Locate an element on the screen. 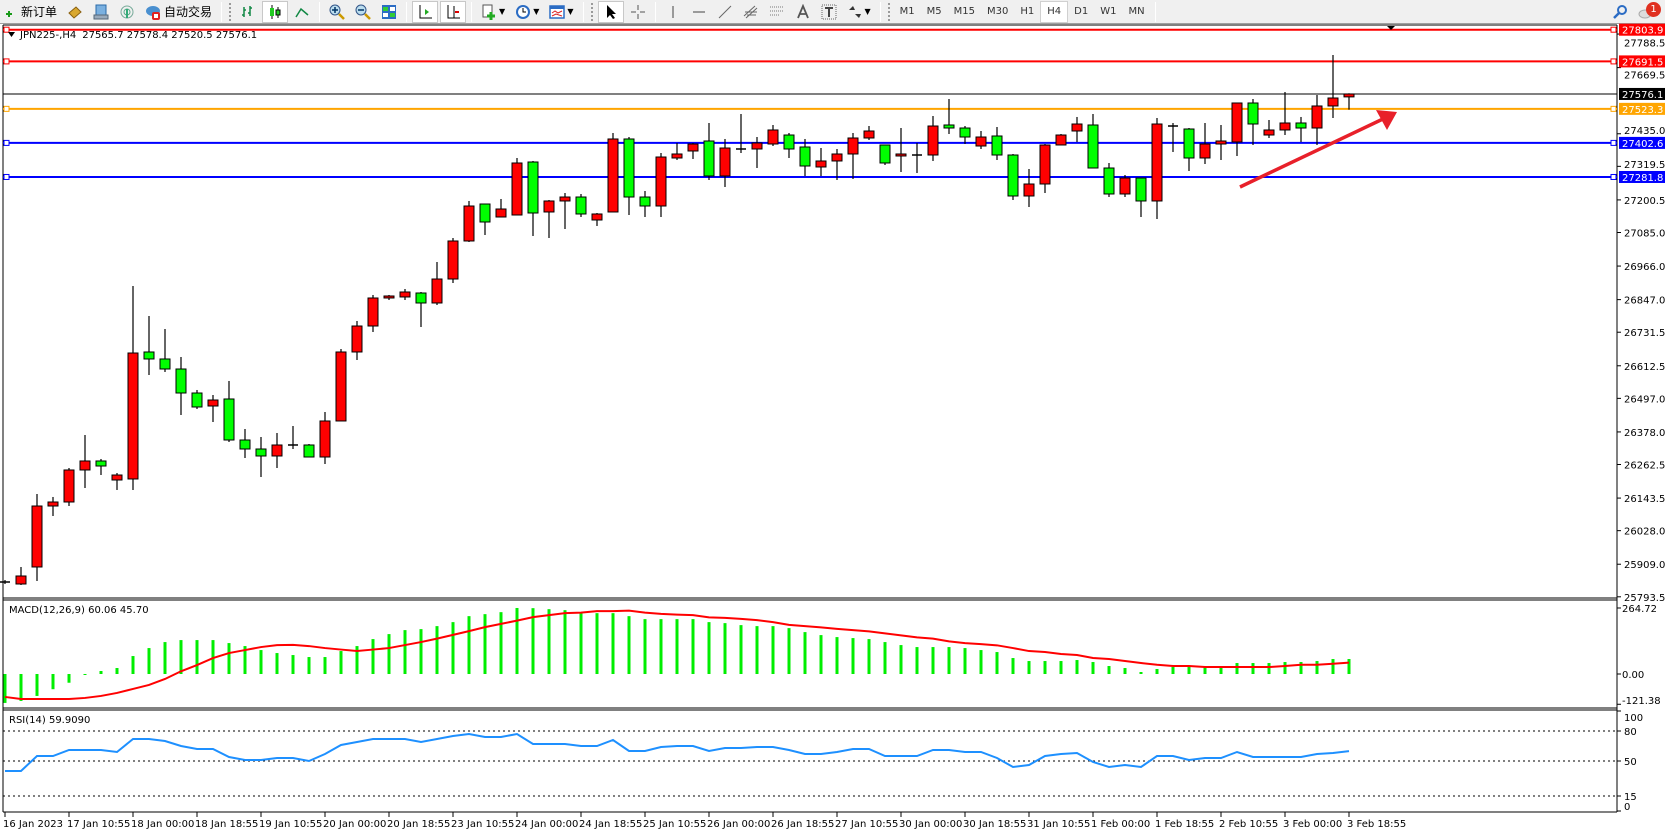 Image resolution: width=1665 pixels, height=835 pixels. templates-icon is located at coordinates (557, 12).